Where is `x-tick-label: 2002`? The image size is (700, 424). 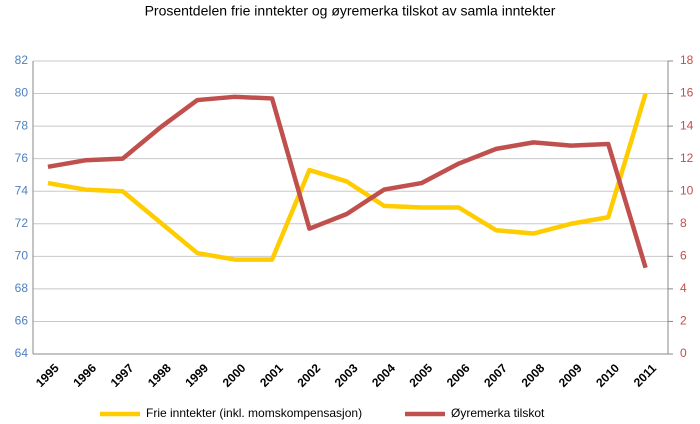 x-tick-label: 2002 is located at coordinates (308, 375).